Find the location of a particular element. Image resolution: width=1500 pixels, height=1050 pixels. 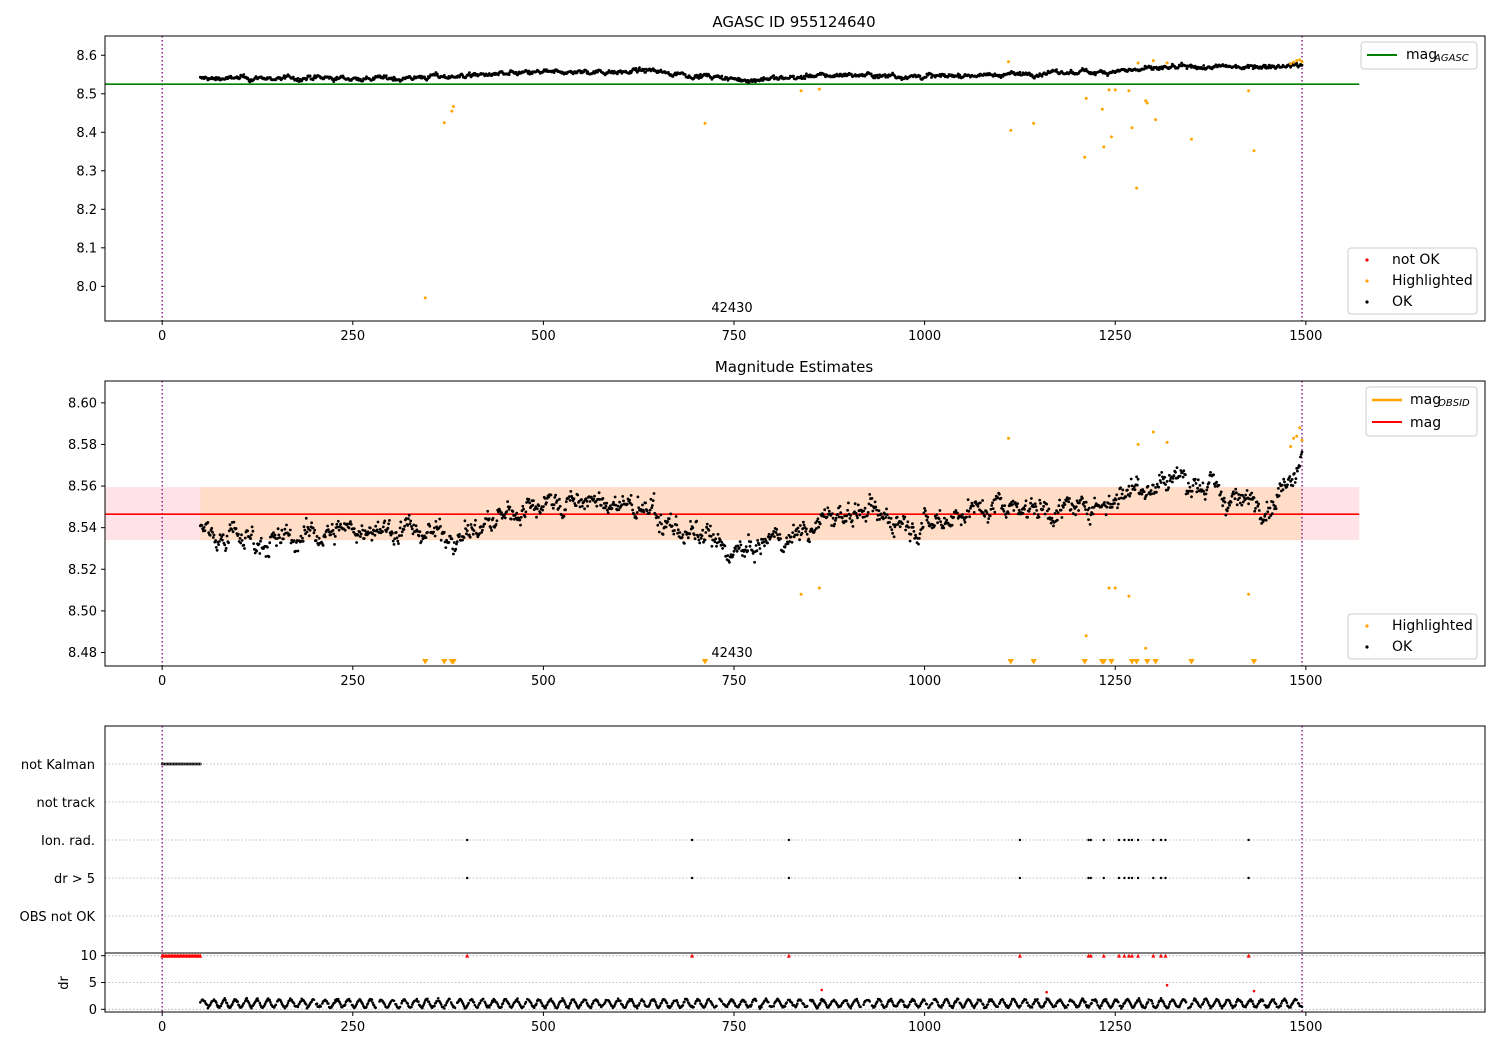

flag-point-ion-rad is located at coordinates (1104, 840).